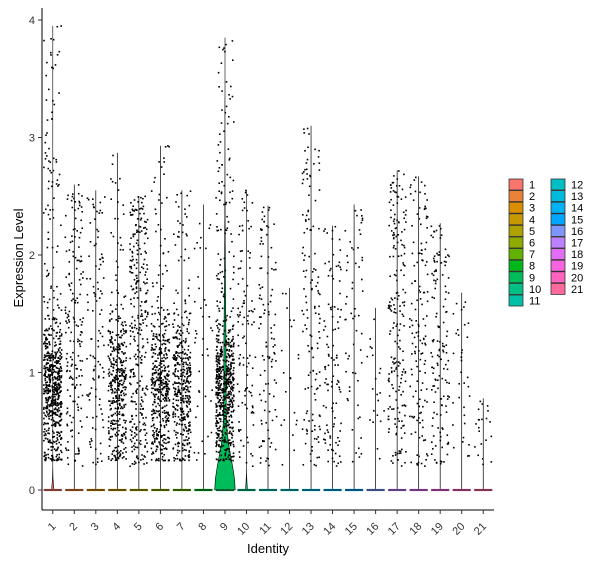  Describe the element at coordinates (532, 220) in the screenshot. I see `legend-label-4: 4` at that location.